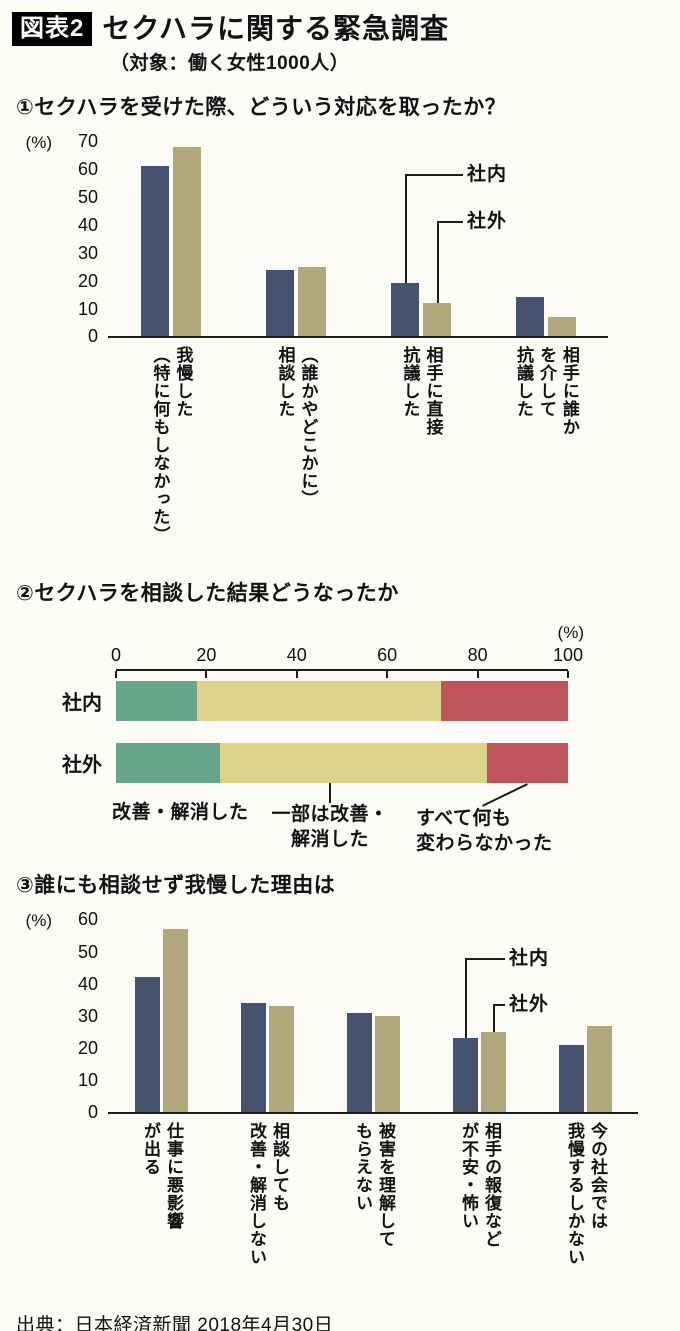 The height and width of the screenshot is (1331, 680). What do you see at coordinates (180, 813) in the screenshot?
I see `segment-label-0: 改善・解消した` at bounding box center [180, 813].